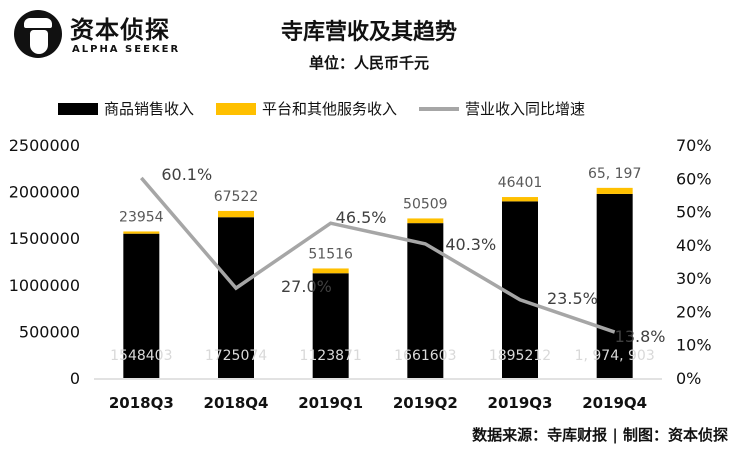 The image size is (738, 450). What do you see at coordinates (75, 378) in the screenshot?
I see `y-tick-label: 0` at bounding box center [75, 378].